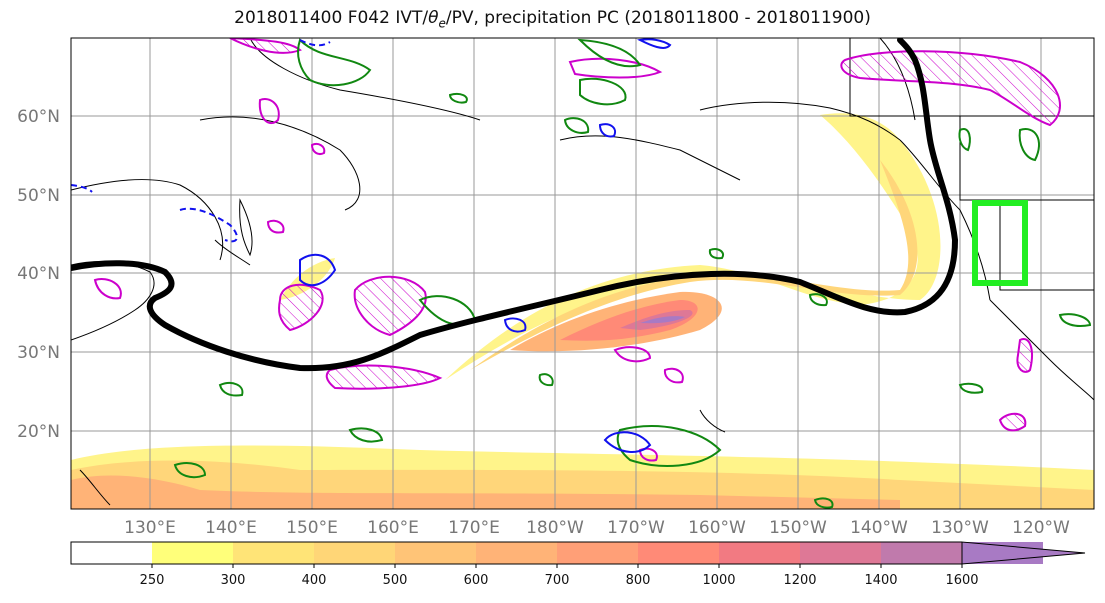 This screenshot has height=603, width=1105. I want to click on lat-label: 40°N, so click(38, 274).